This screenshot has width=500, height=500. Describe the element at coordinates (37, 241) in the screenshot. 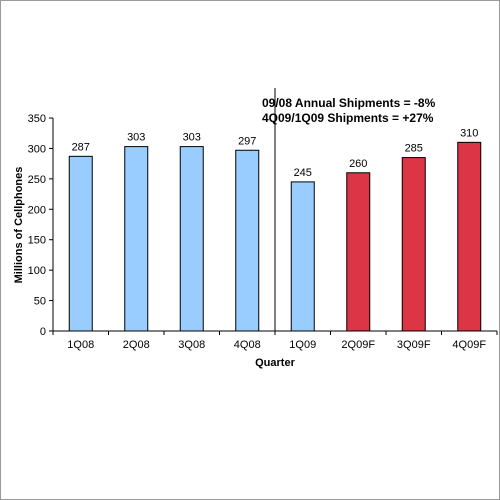

I see `y-tick-label: 150` at that location.